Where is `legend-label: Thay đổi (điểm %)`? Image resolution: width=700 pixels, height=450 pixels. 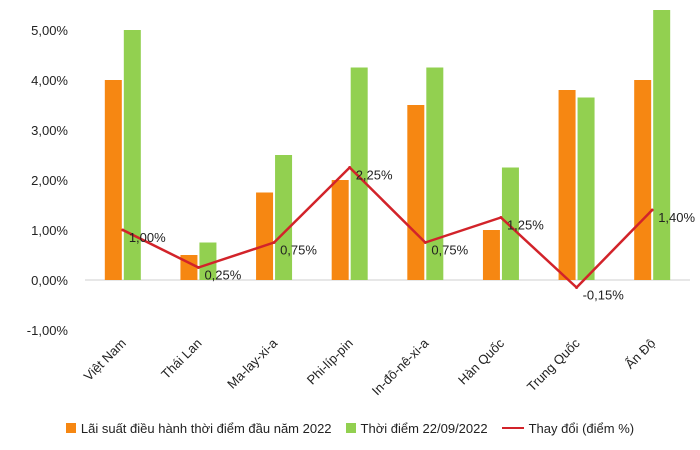 legend-label: Thay đổi (điểm %) is located at coordinates (581, 428).